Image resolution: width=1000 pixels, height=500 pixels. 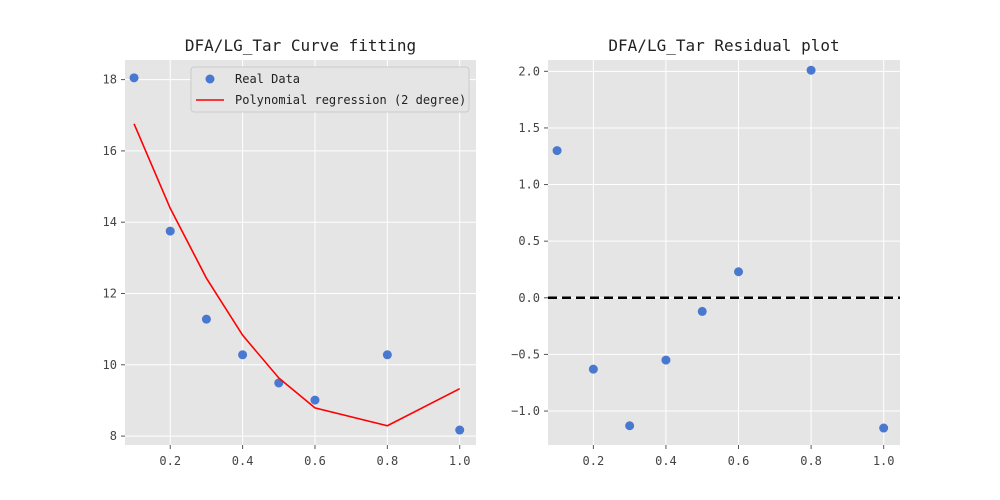 What do you see at coordinates (110, 293) in the screenshot?
I see `y-tick-label: 12` at bounding box center [110, 293].